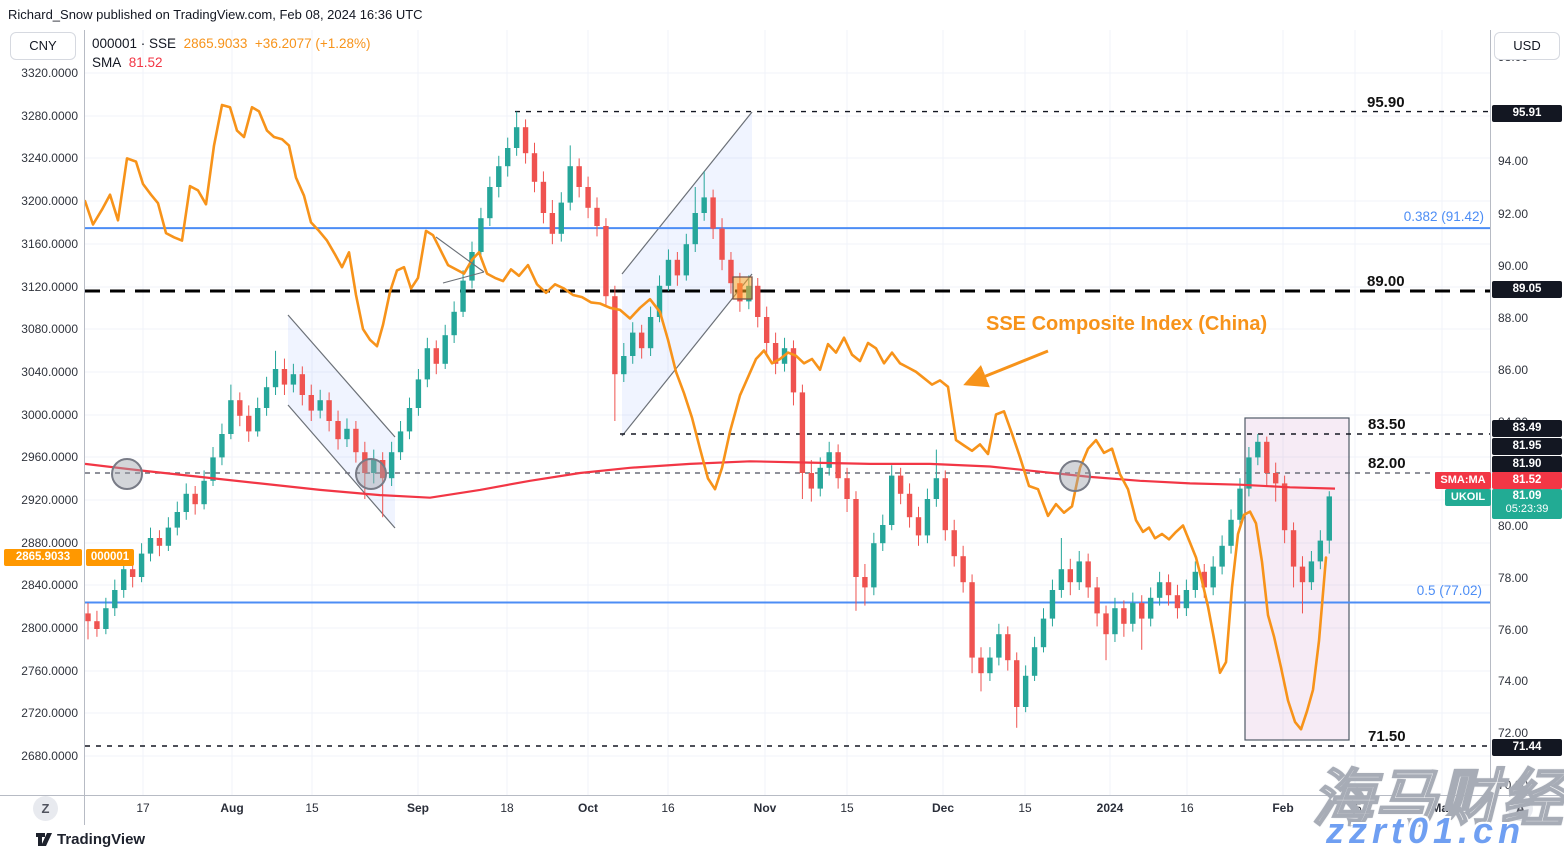 The width and height of the screenshot is (1564, 857). What do you see at coordinates (1527, 747) in the screenshot?
I see `axis-badge-71.44: 71.44` at bounding box center [1527, 747].